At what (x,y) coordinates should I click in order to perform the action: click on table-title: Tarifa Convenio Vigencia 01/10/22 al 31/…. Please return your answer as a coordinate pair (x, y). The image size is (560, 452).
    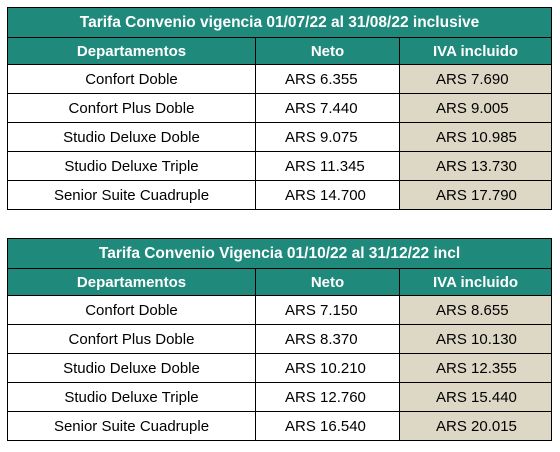
    Looking at the image, I should click on (279, 253).